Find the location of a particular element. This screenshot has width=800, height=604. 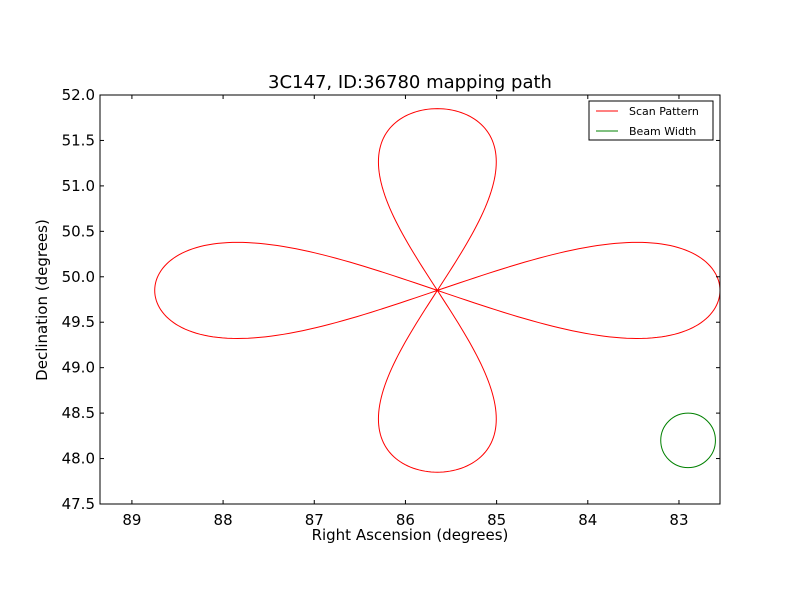

x-axis-title: Right Ascension (degrees) is located at coordinates (410, 535).